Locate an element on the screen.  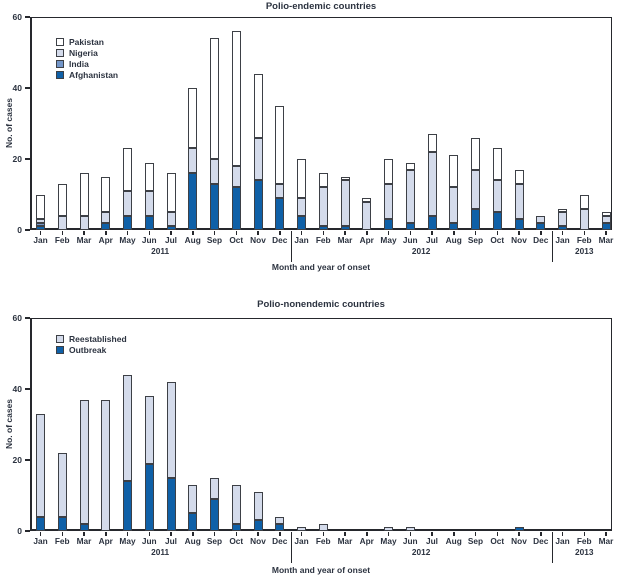
legend-label-pakistan: Pakistan is located at coordinates (86, 42).